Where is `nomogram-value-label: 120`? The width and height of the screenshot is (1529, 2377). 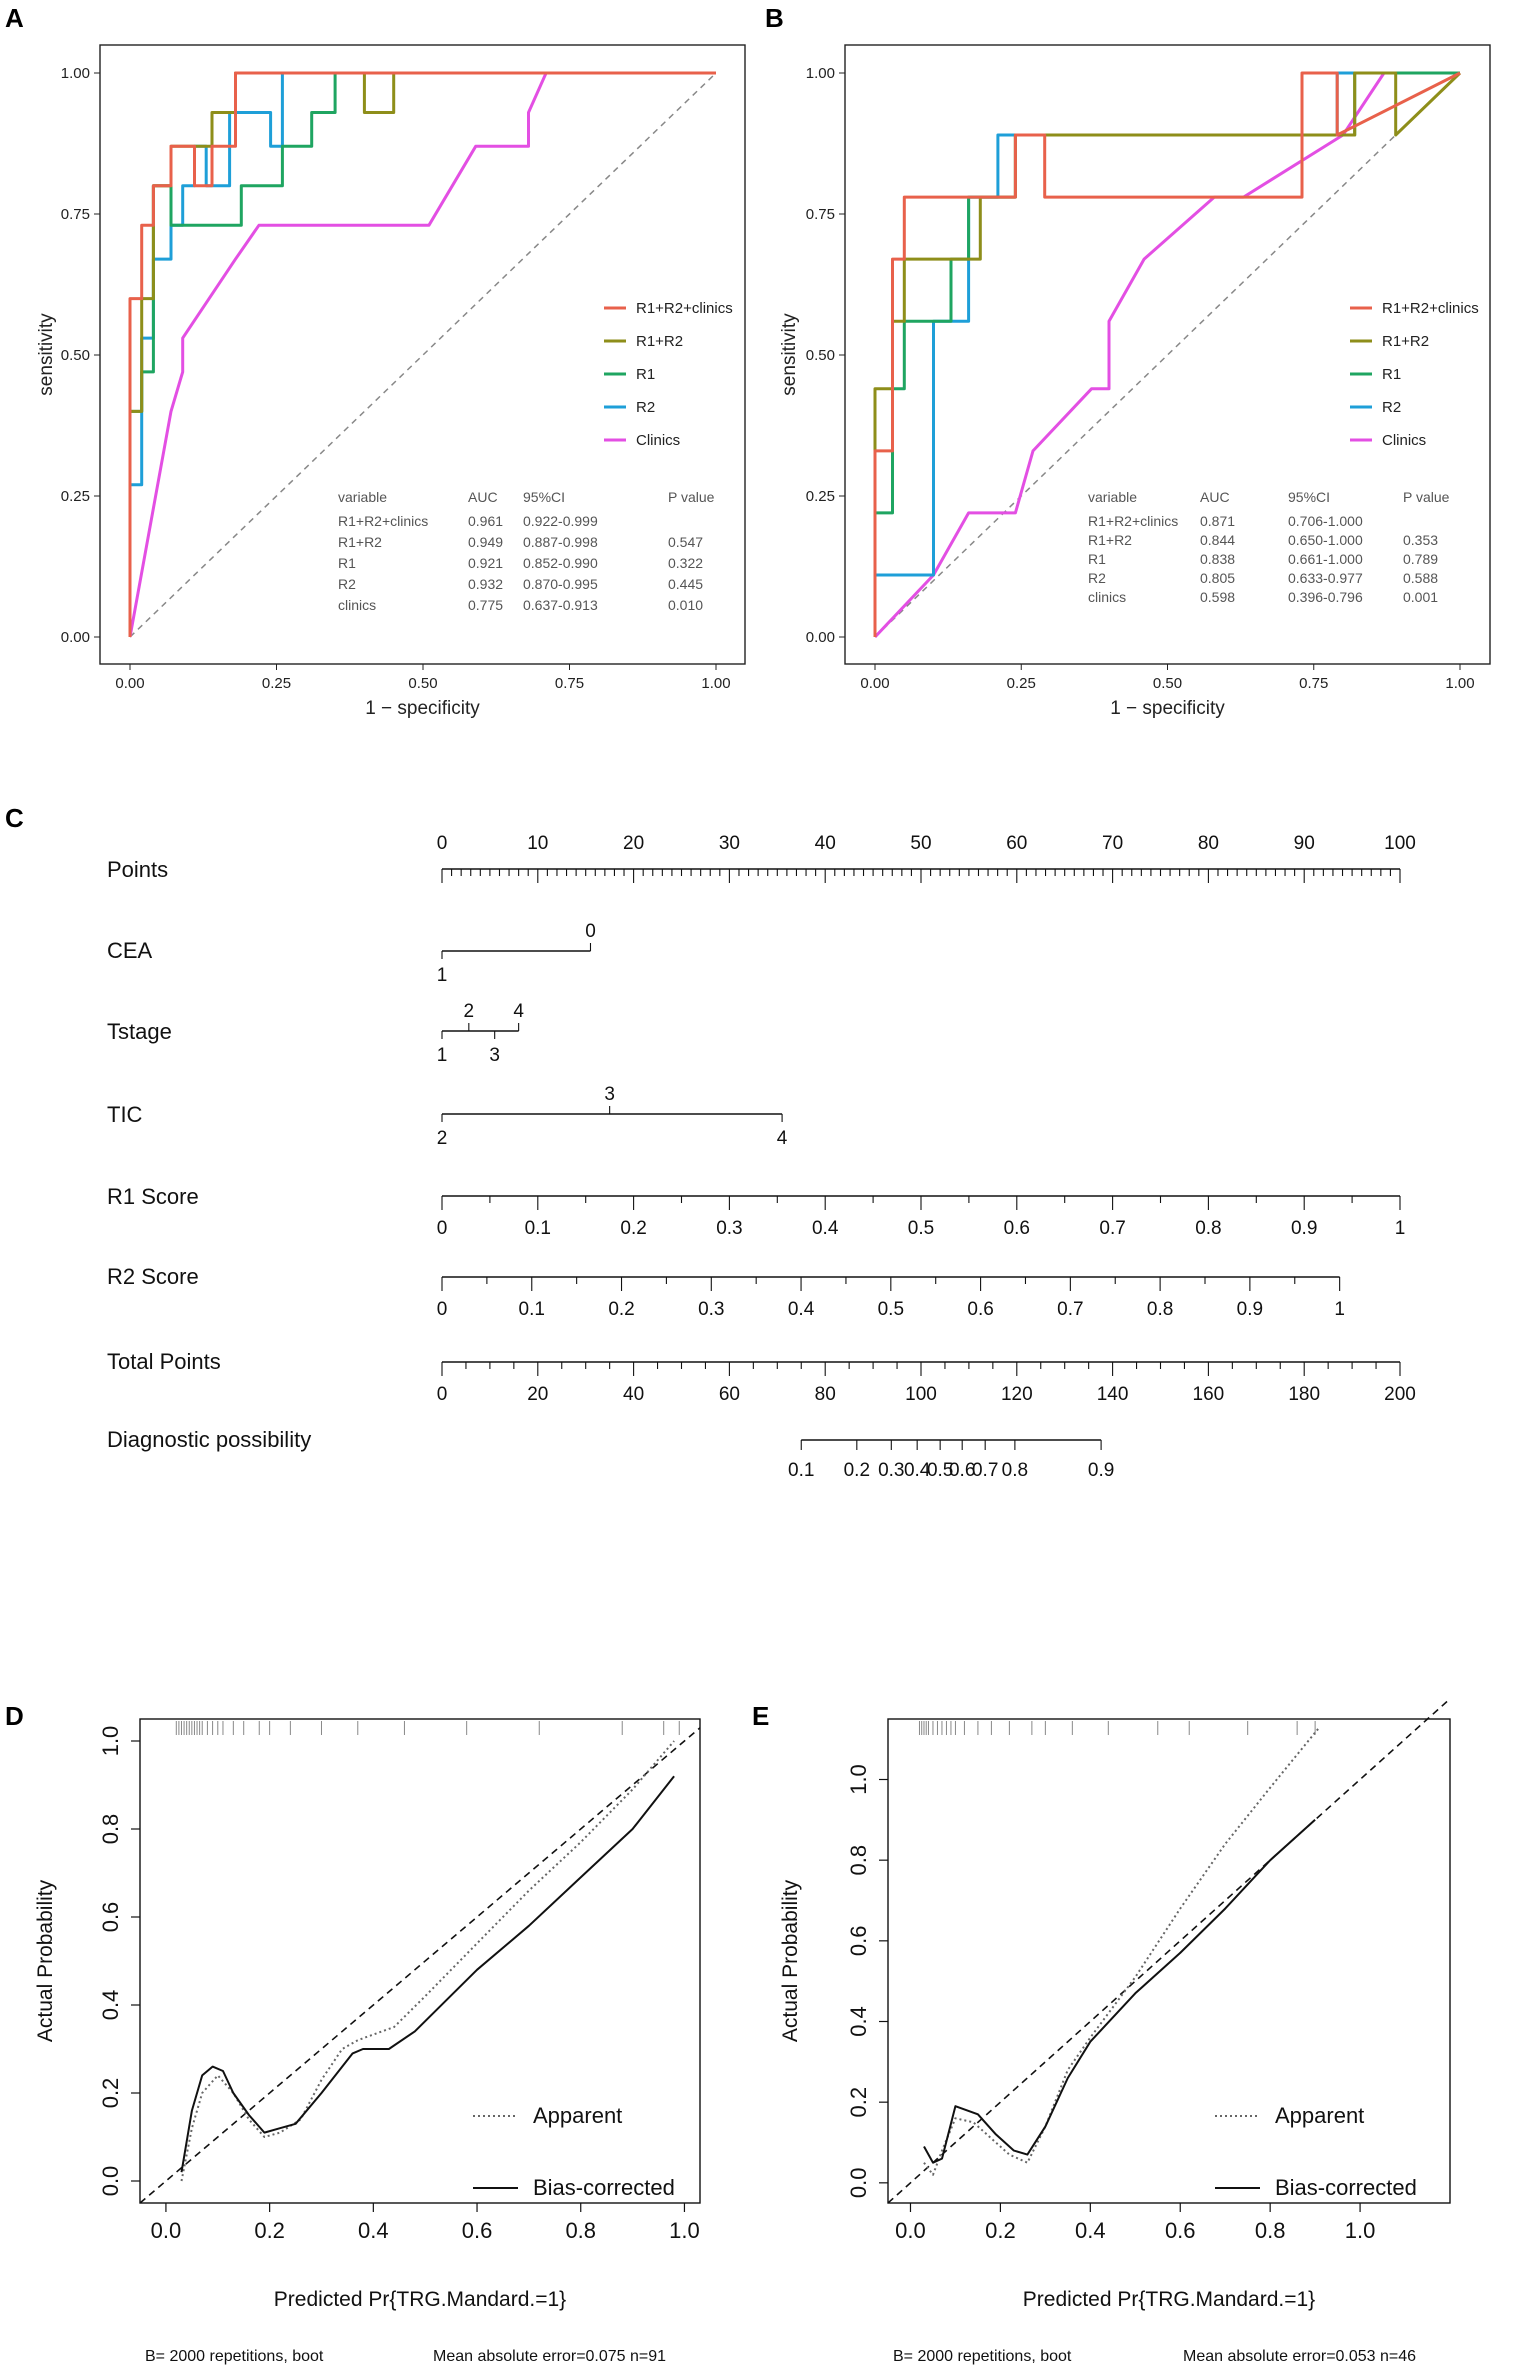
nomogram-value-label: 120 is located at coordinates (1017, 1394).